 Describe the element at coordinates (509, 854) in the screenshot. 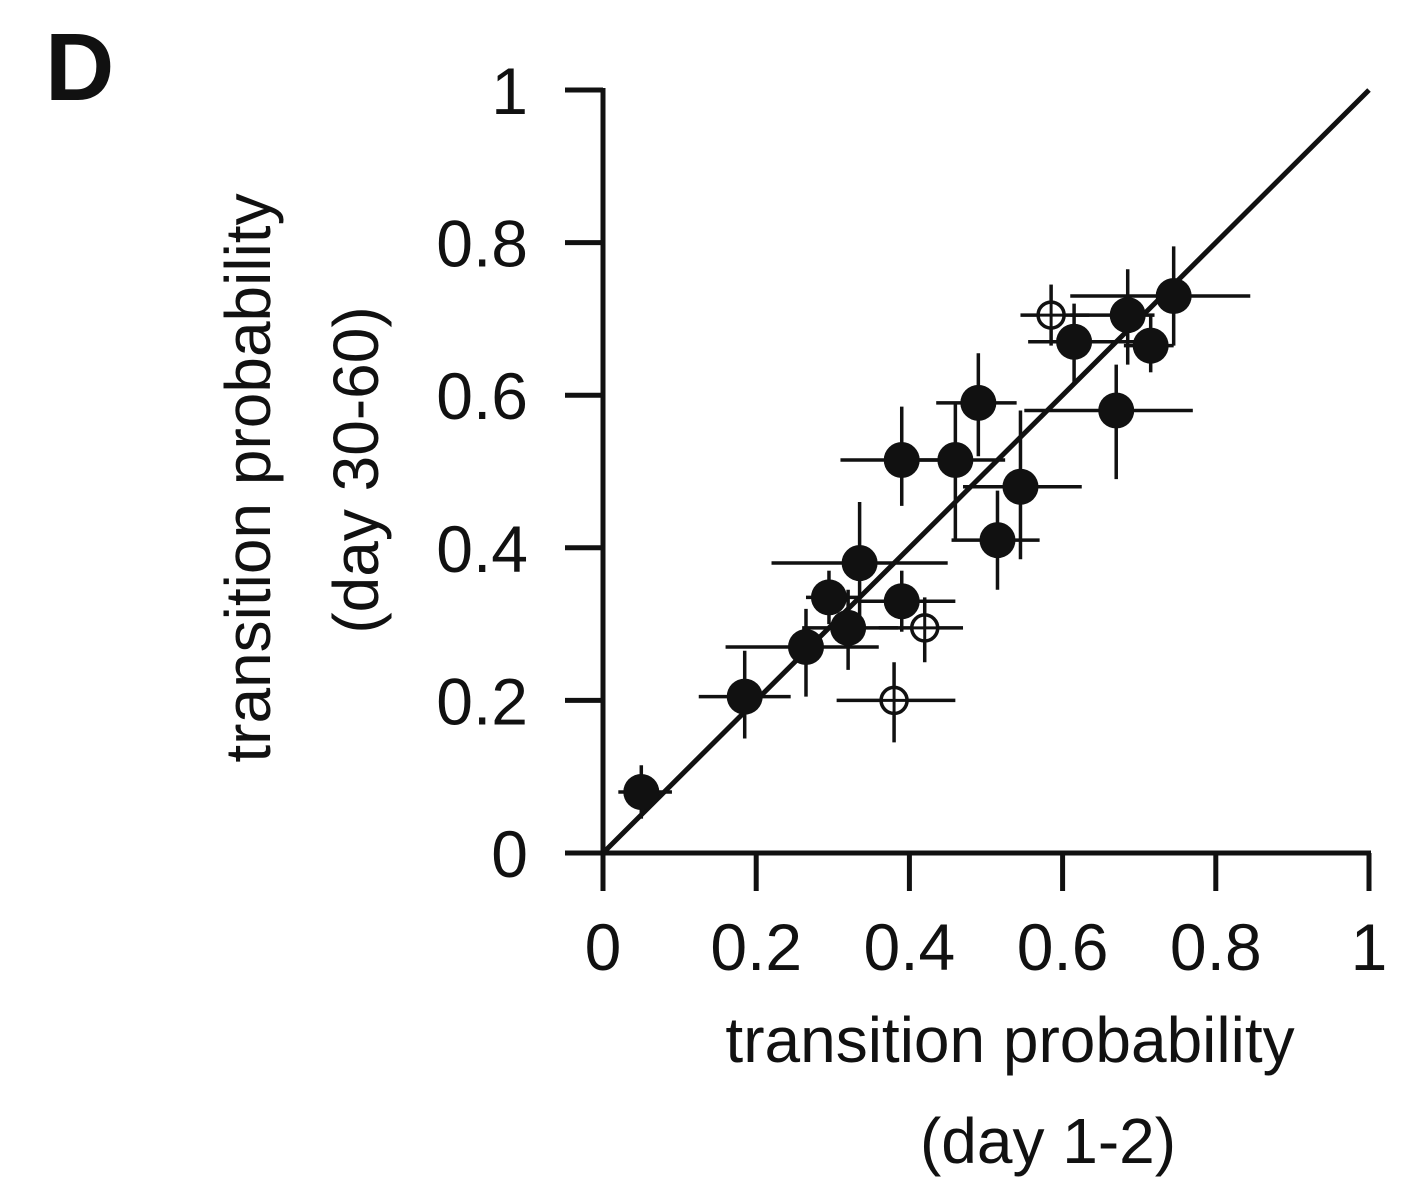

I see `y-tick-label: 0` at that location.